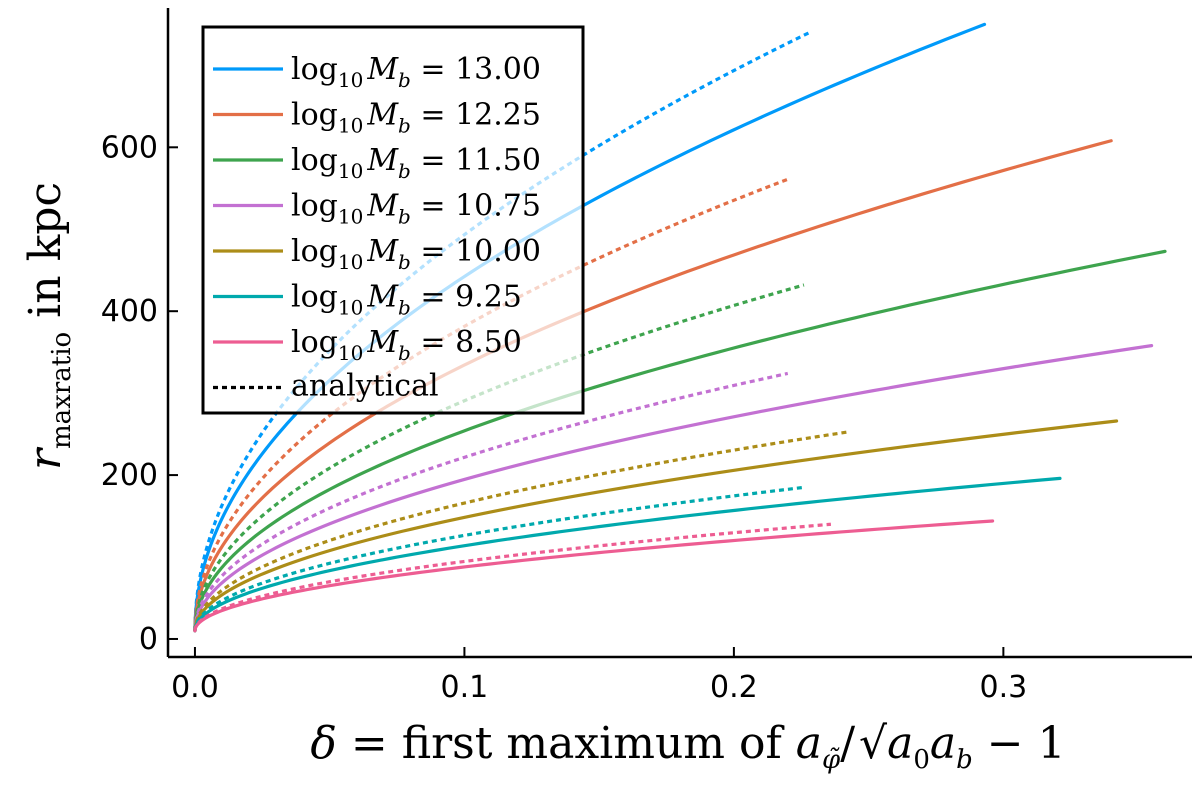 This screenshot has height=786, width=1200. I want to click on x-tick-label-0: 0.0, so click(195, 687).